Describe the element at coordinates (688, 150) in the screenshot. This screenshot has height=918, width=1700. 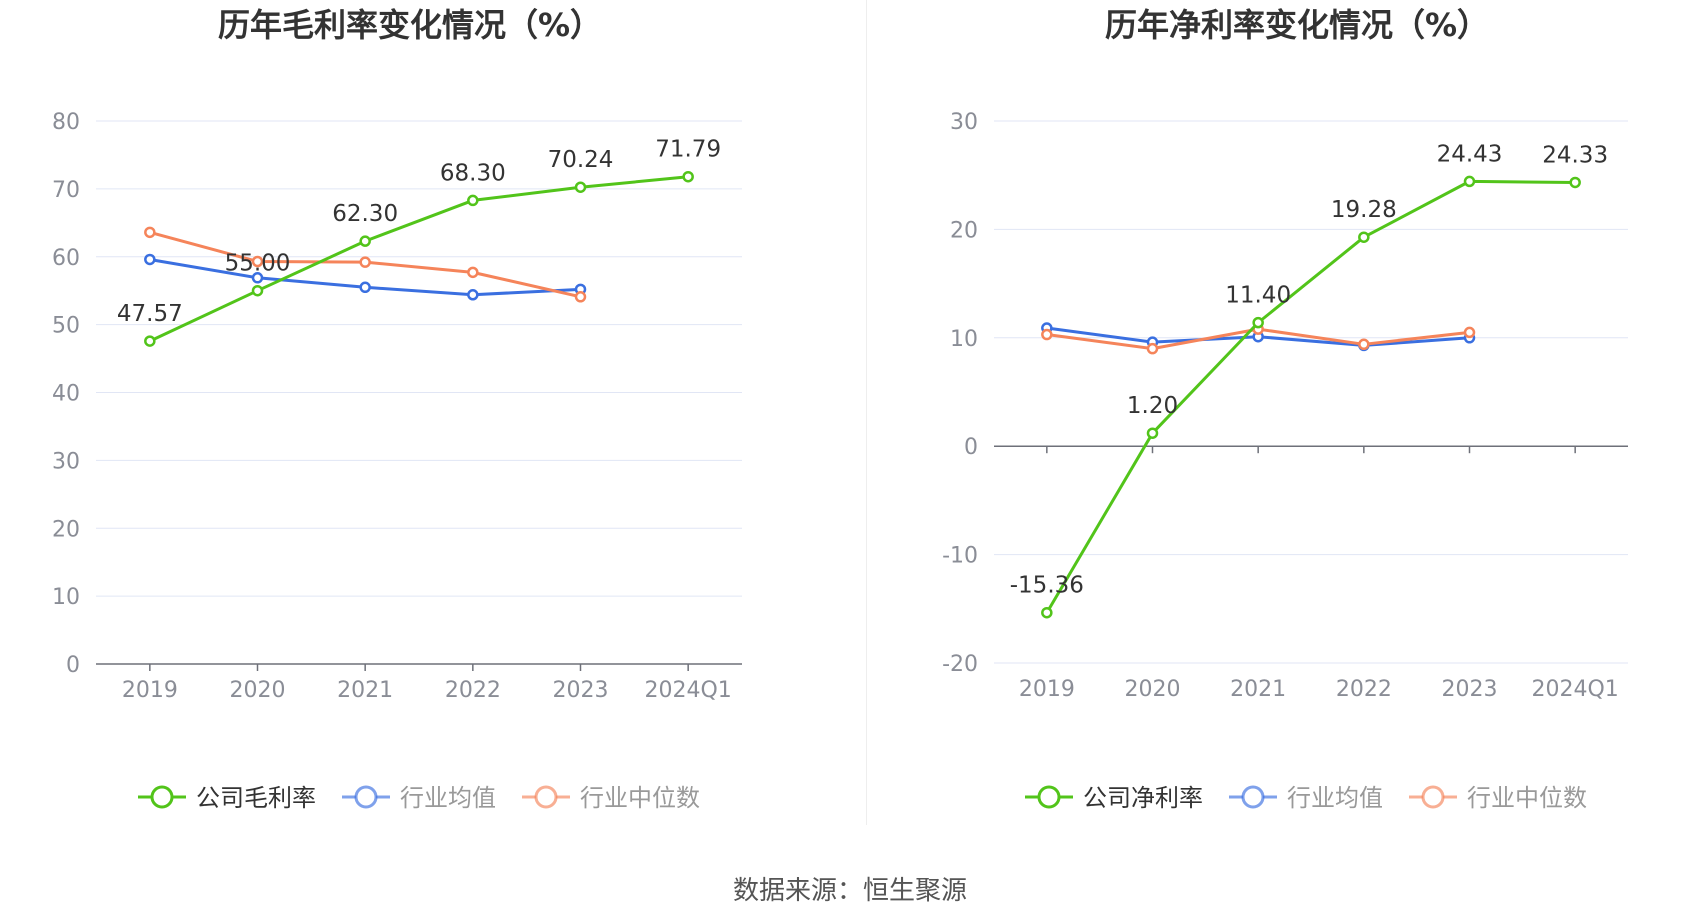
I see `gross-data-label: 71.79` at that location.